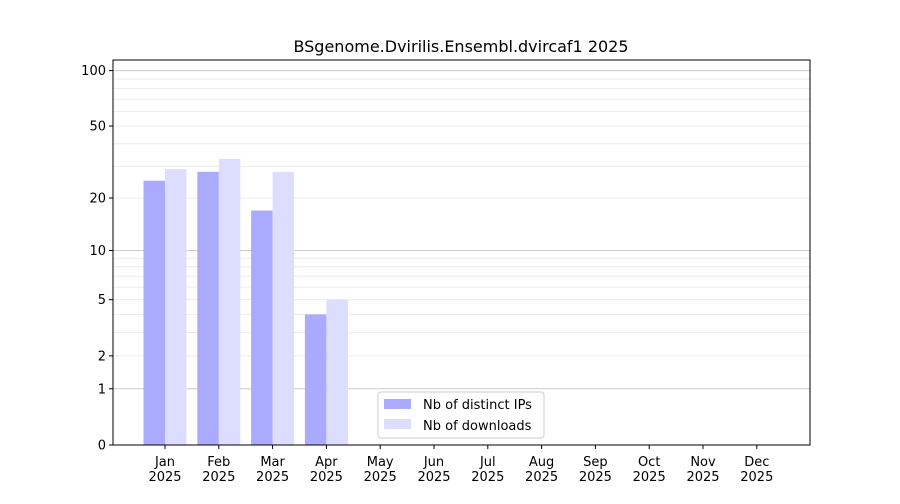 The image size is (900, 504). Describe the element at coordinates (703, 462) in the screenshot. I see `x-tick-label: Nov` at that location.